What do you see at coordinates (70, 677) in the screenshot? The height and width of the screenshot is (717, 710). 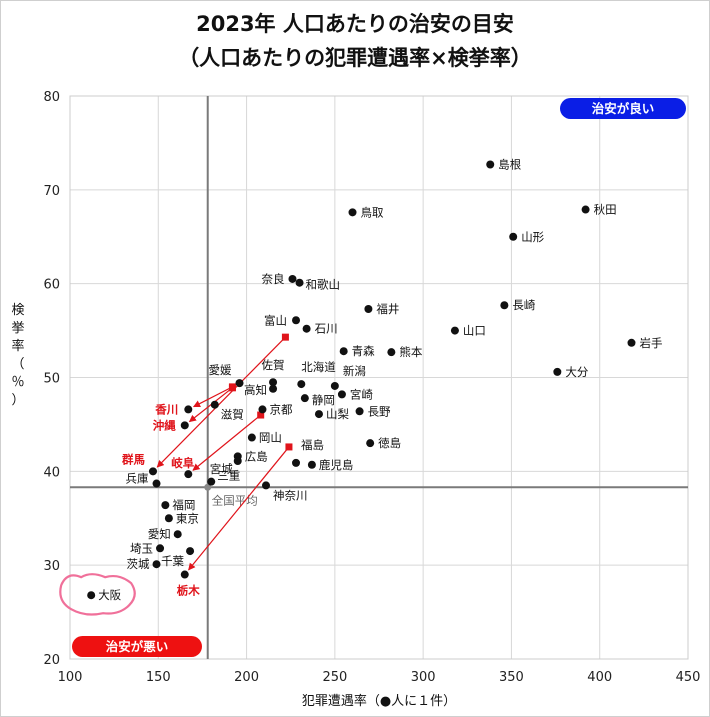 I see `x-tick-label: 100` at bounding box center [70, 677].